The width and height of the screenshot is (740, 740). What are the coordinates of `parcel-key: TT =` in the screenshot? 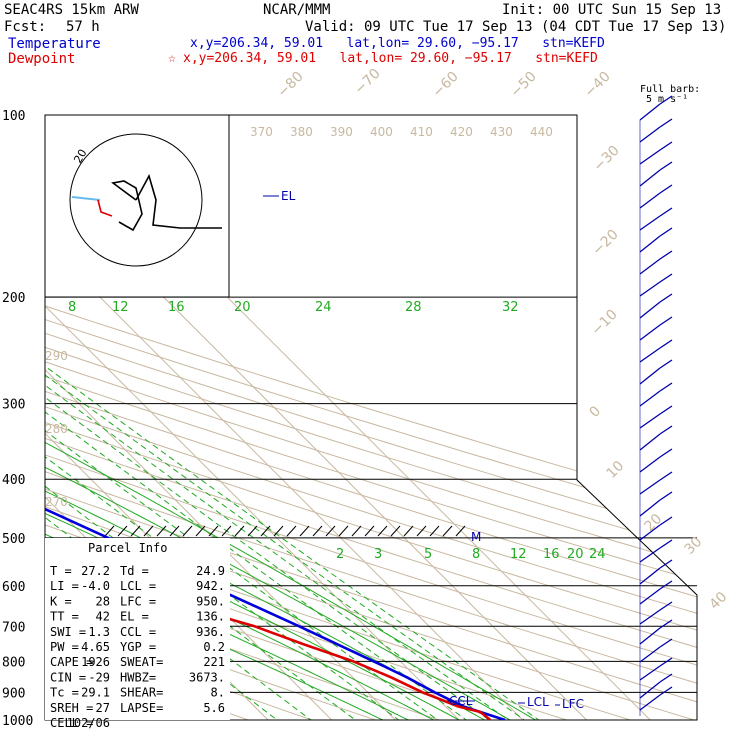 It's located at (64, 617).